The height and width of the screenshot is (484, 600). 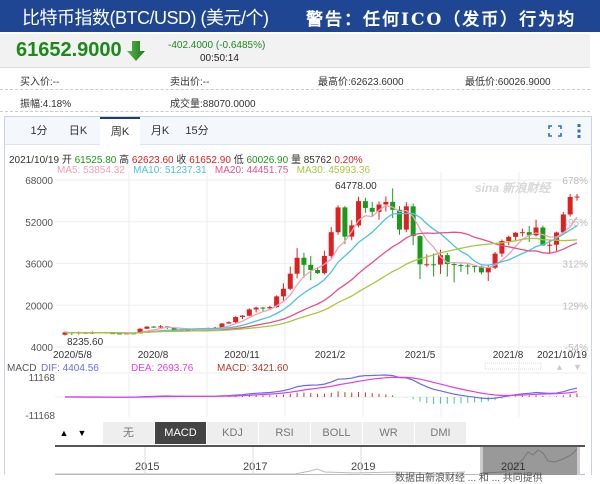 What do you see at coordinates (145, 18) in the screenshot?
I see `page-title: 比特币指数(BTC/USD) (美元/个)` at bounding box center [145, 18].